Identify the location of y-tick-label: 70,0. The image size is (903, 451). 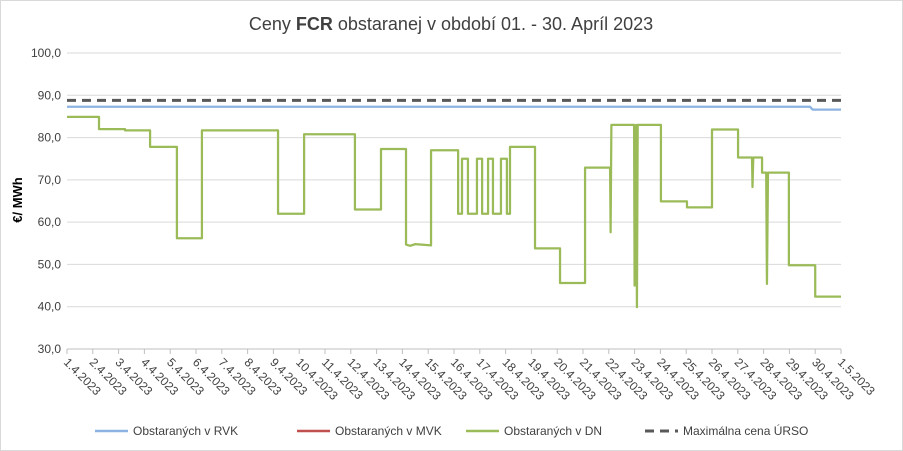
(50, 180).